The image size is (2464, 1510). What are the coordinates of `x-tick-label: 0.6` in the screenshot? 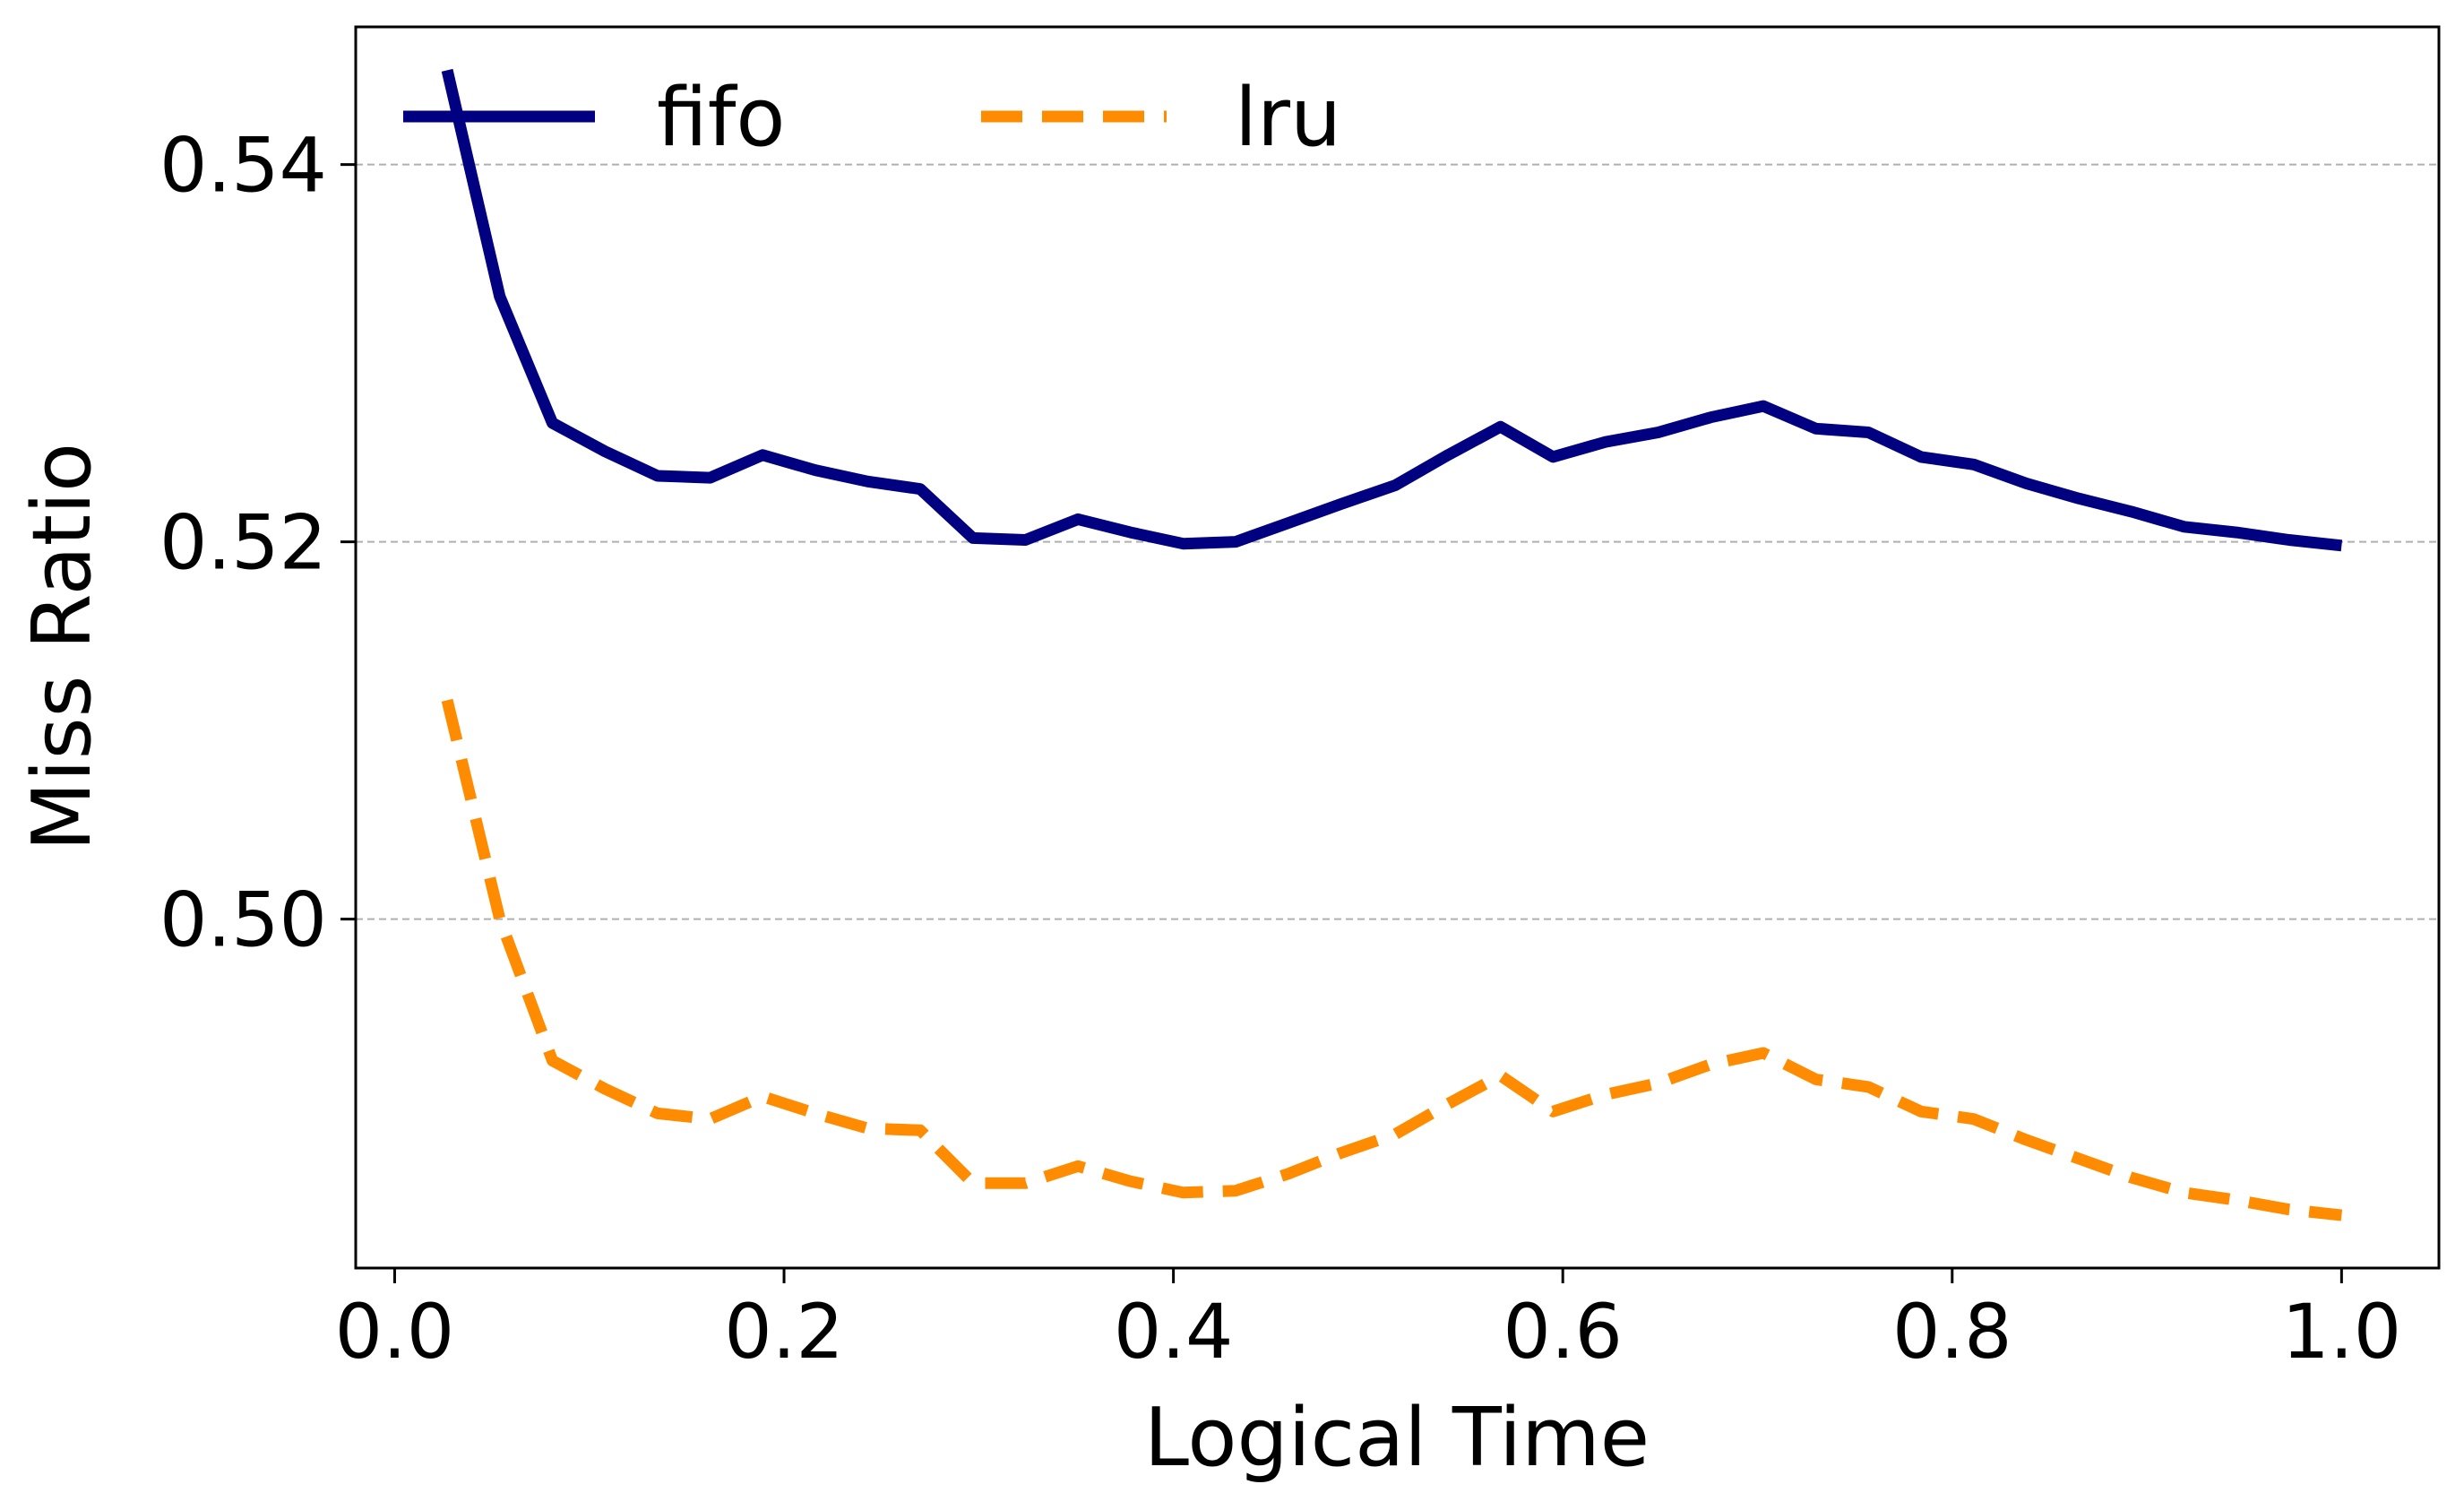 It's located at (1563, 1332).